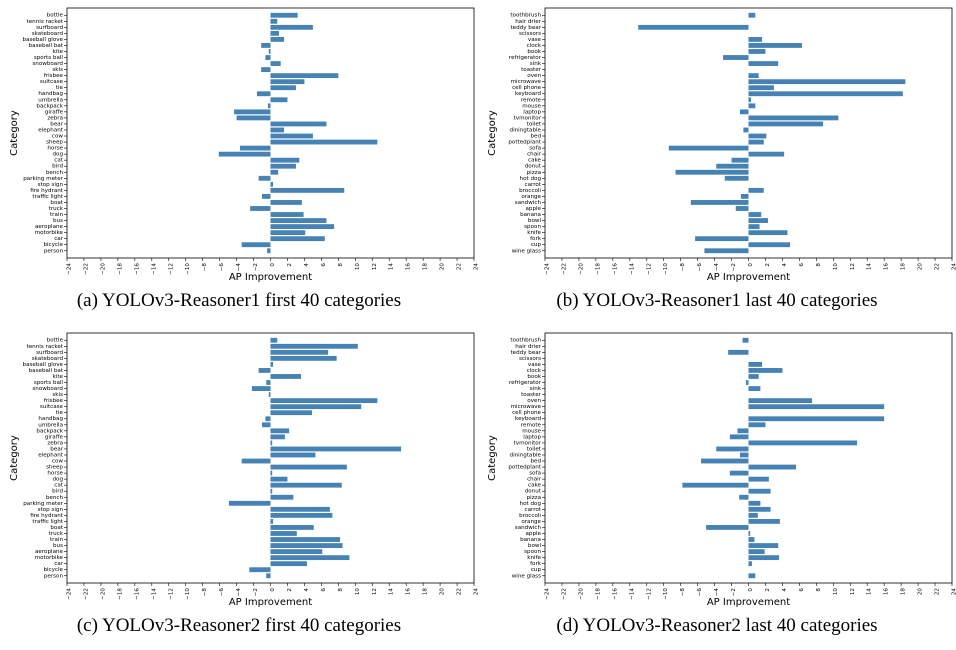 Image resolution: width=956 pixels, height=650 pixels. Describe the element at coordinates (324, 142) in the screenshot. I see `bar-sheep` at that location.